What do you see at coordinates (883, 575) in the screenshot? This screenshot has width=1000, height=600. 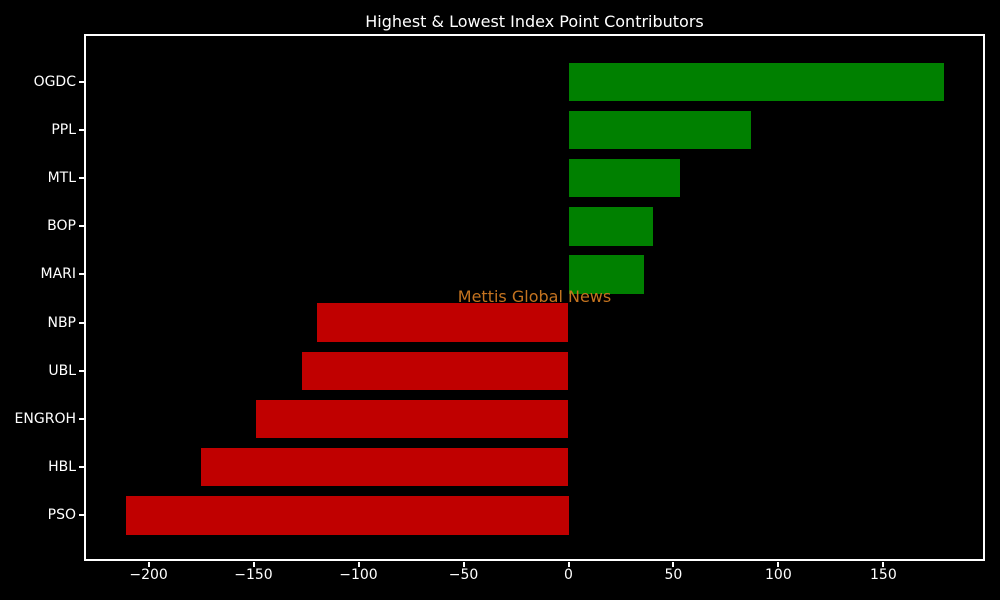 I see `x-tick-label: 150` at bounding box center [883, 575].